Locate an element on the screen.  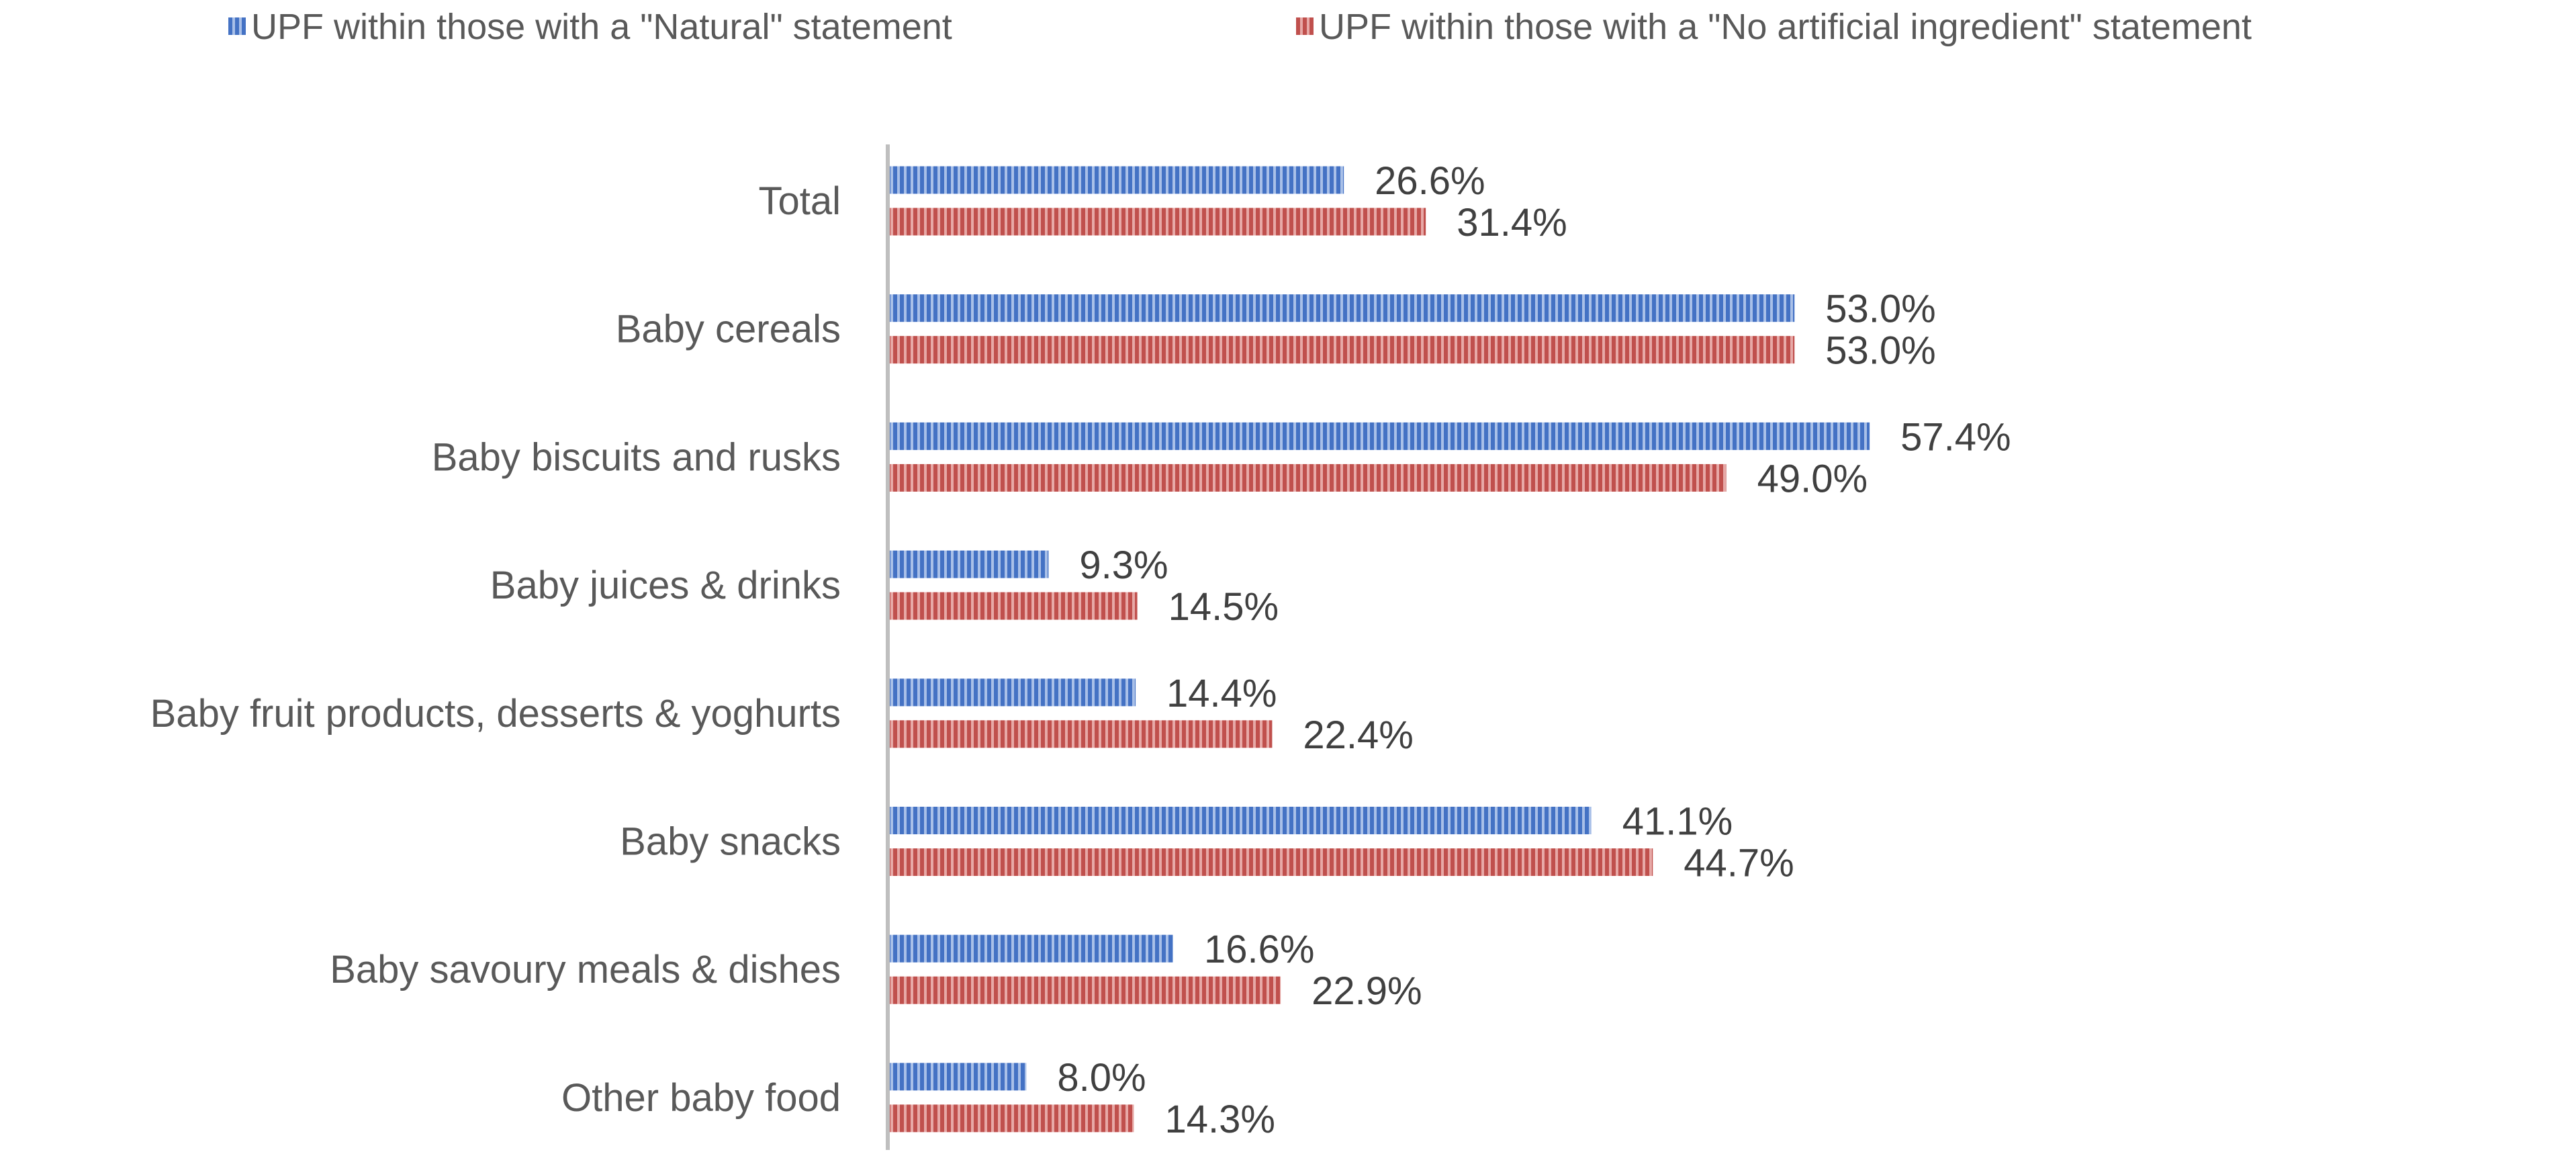
data-label: 14.5% is located at coordinates (1223, 607).